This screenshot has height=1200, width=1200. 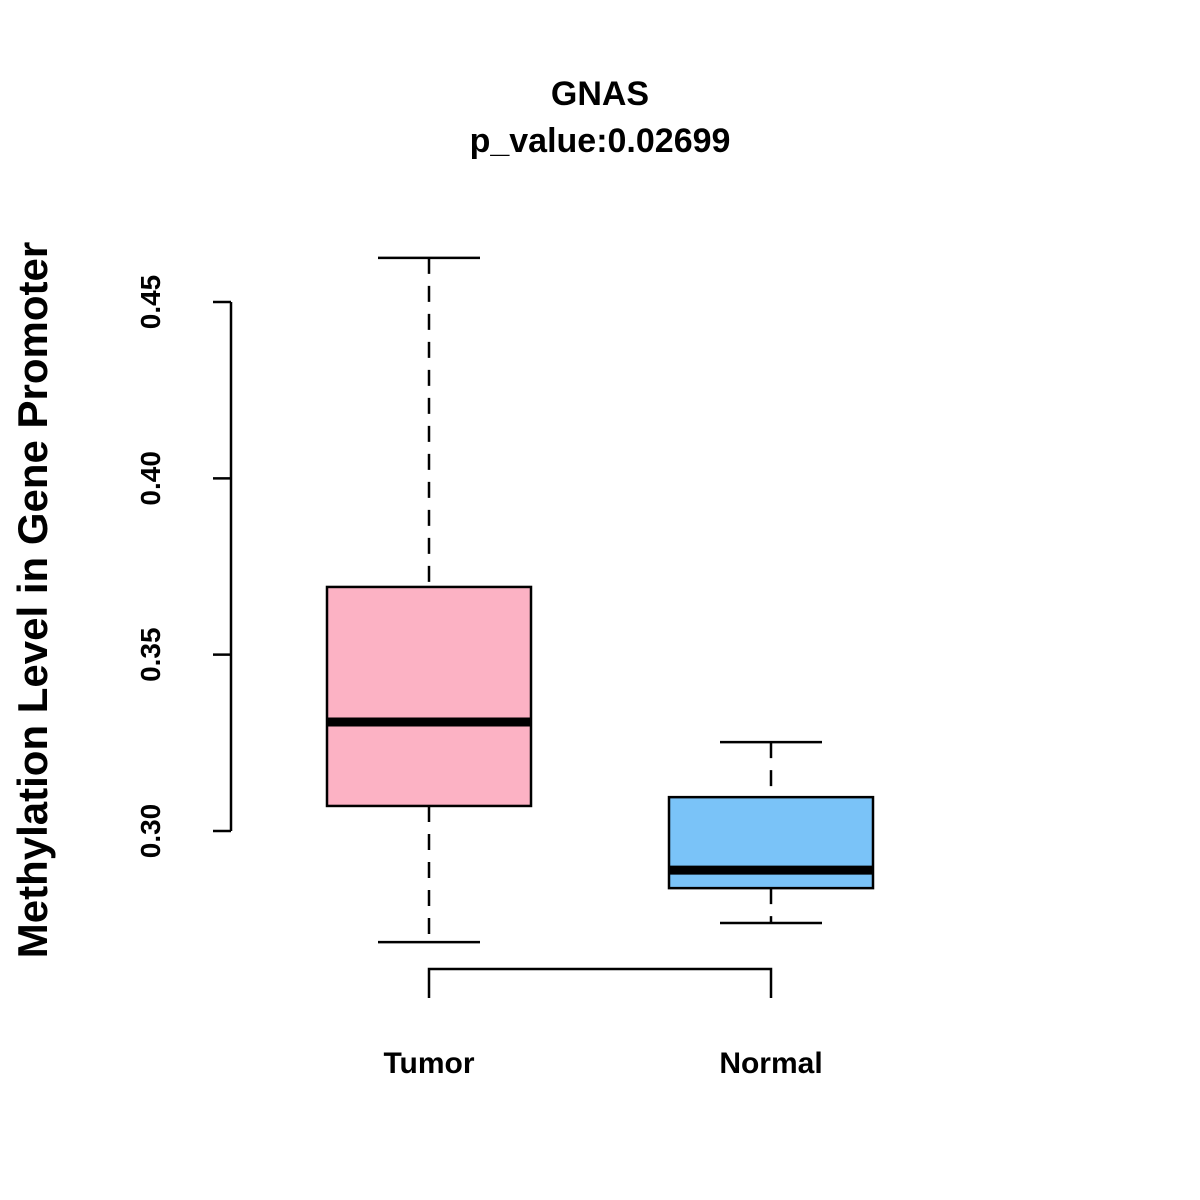 What do you see at coordinates (770, 1063) in the screenshot?
I see `x-label-normal: Normal` at bounding box center [770, 1063].